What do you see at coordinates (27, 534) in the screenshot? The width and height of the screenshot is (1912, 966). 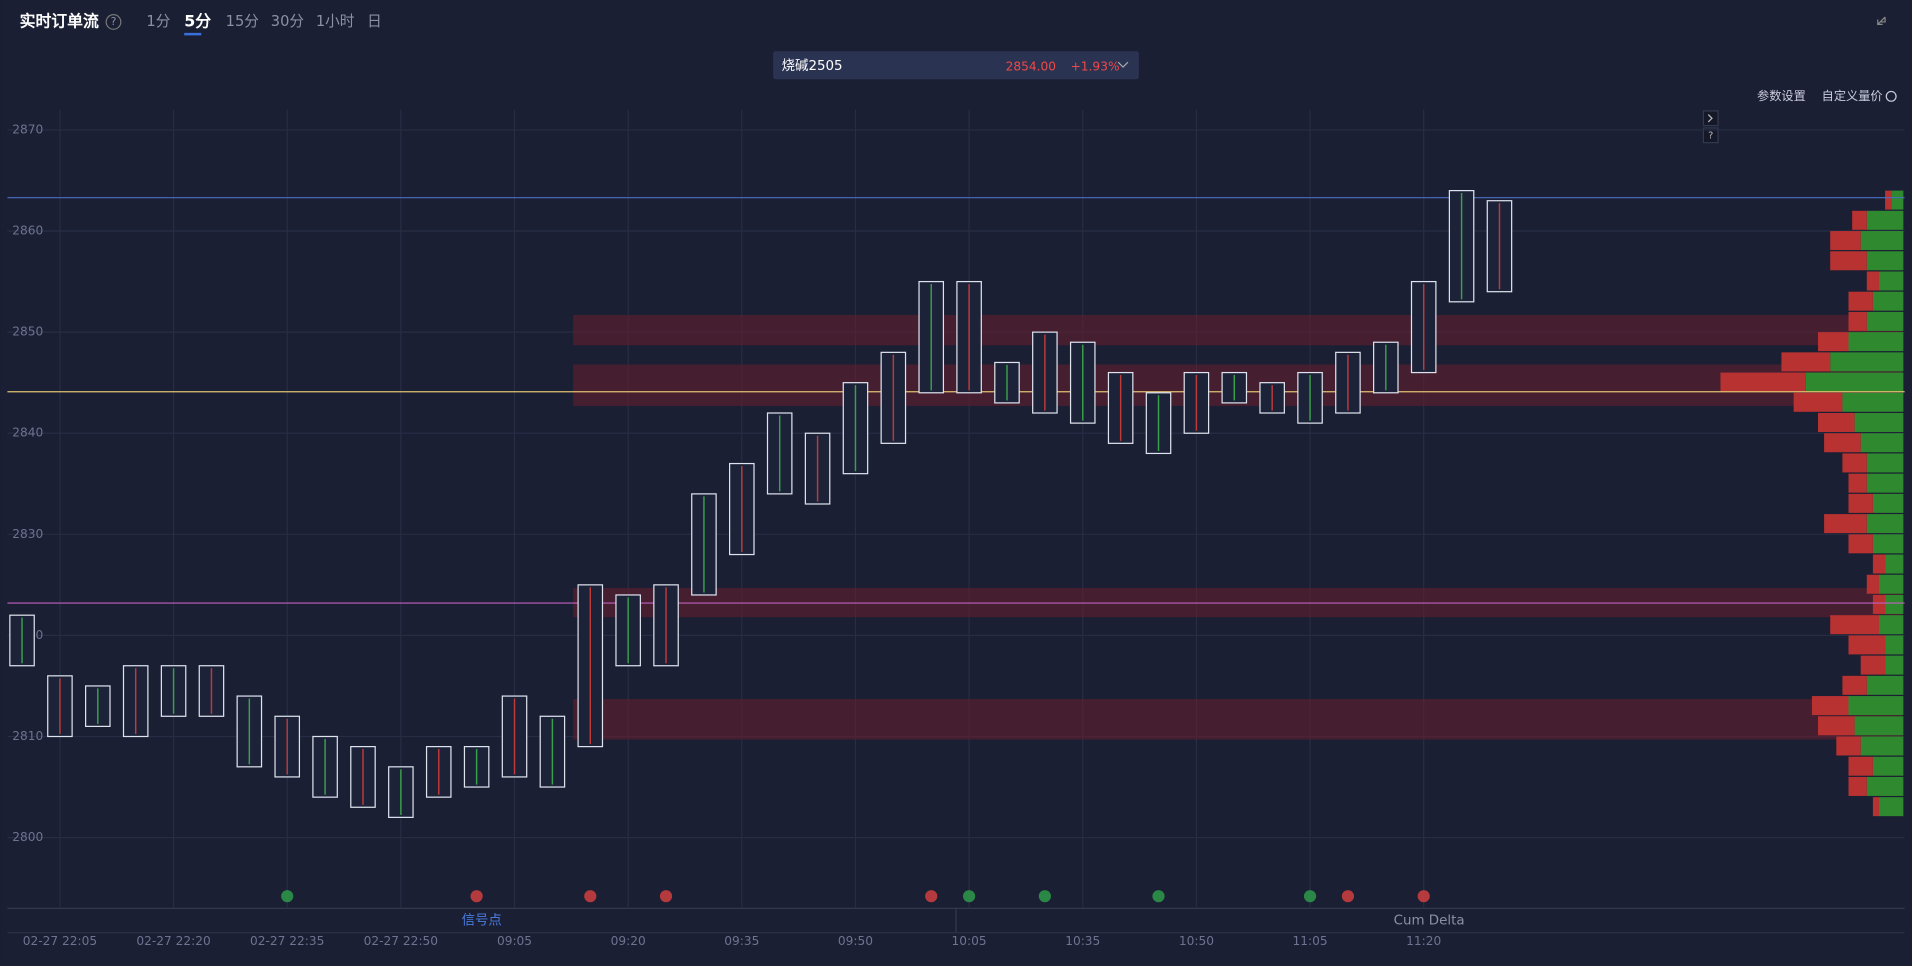 I see `y-tick-label: 2830` at bounding box center [27, 534].